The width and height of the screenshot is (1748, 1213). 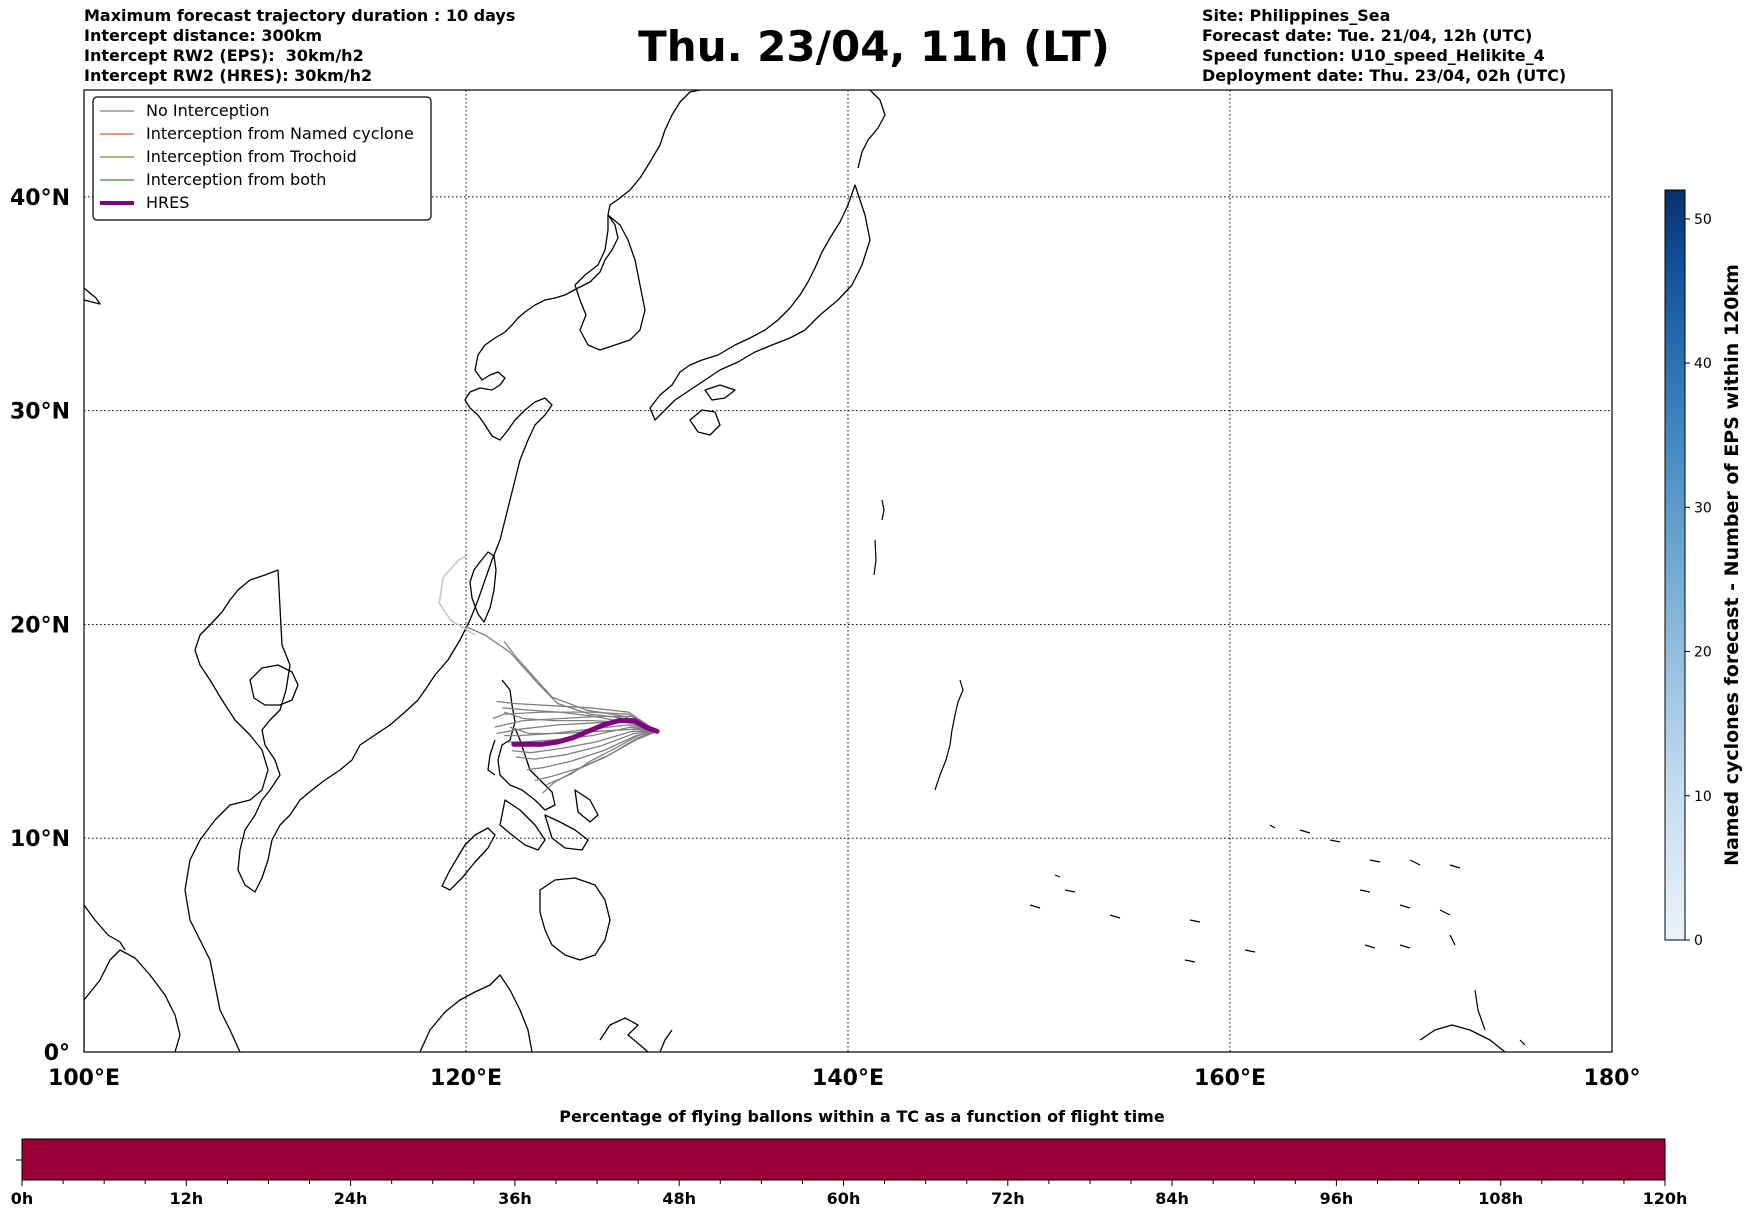 I want to click on header-line-speed-function: Speed function: U10_speed_Helikite_4, so click(x=1373, y=55).